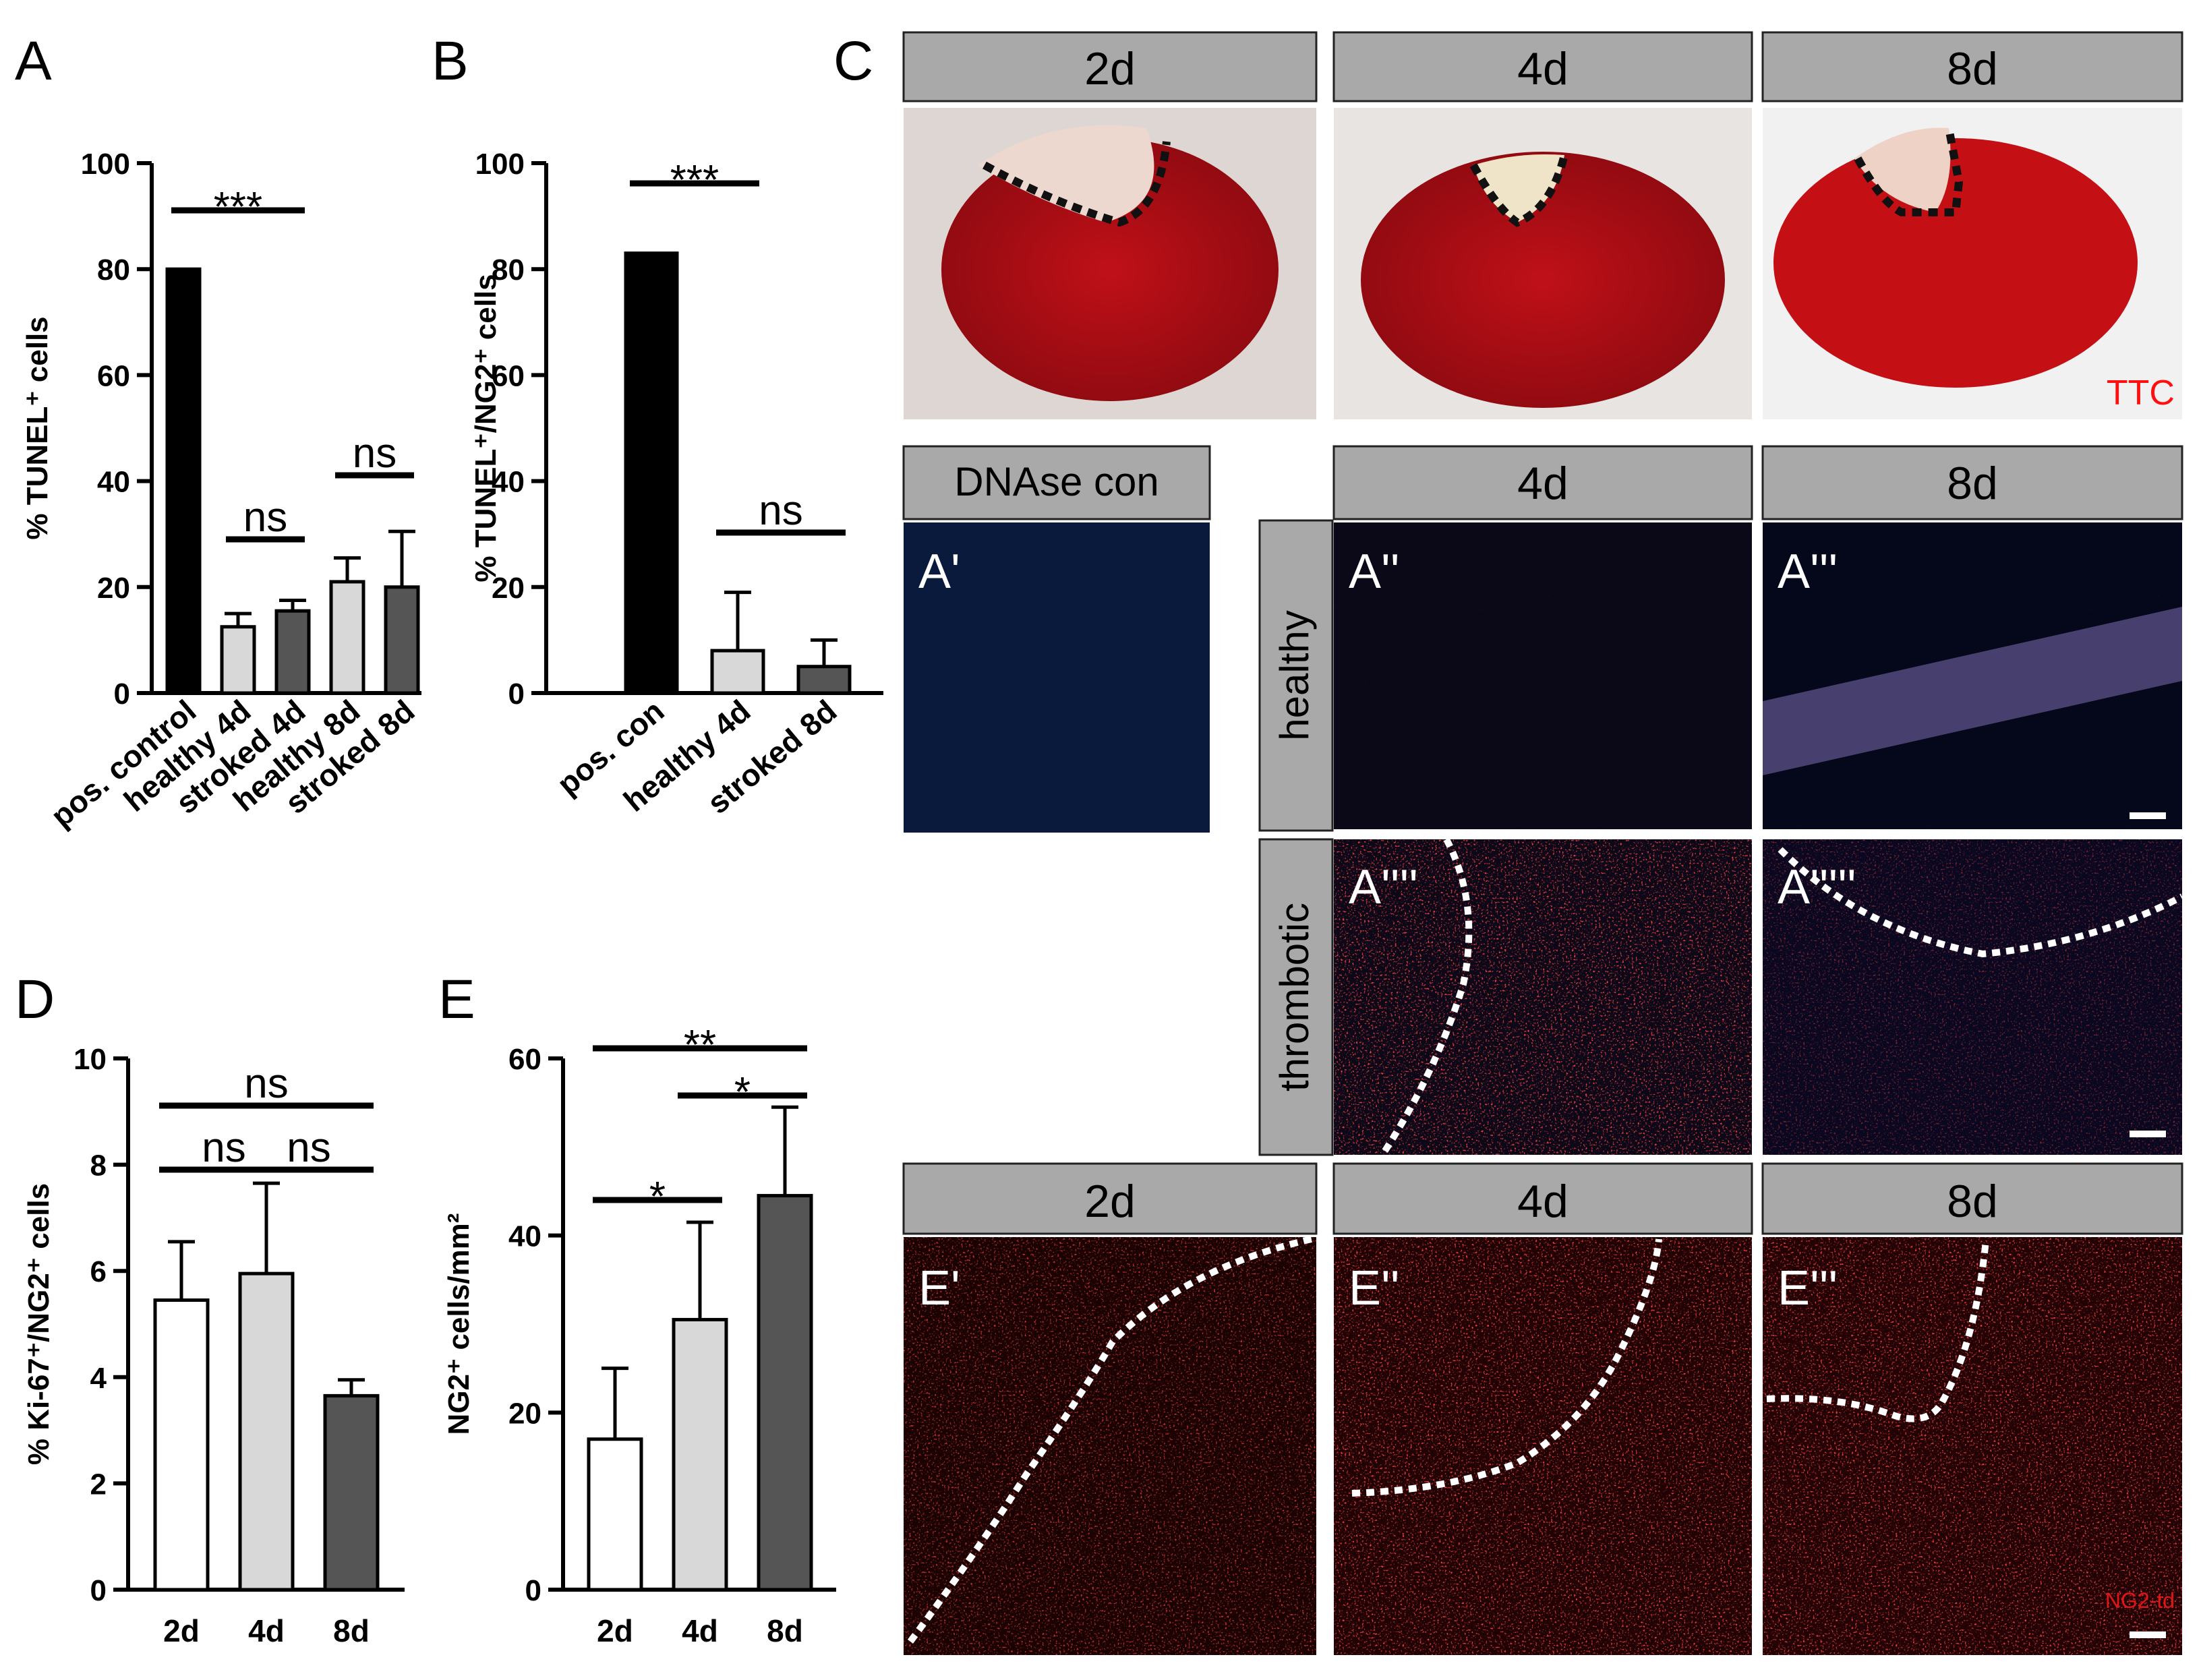  What do you see at coordinates (1110, 1201) in the screenshot?
I see `e-header-2d: 2d` at bounding box center [1110, 1201].